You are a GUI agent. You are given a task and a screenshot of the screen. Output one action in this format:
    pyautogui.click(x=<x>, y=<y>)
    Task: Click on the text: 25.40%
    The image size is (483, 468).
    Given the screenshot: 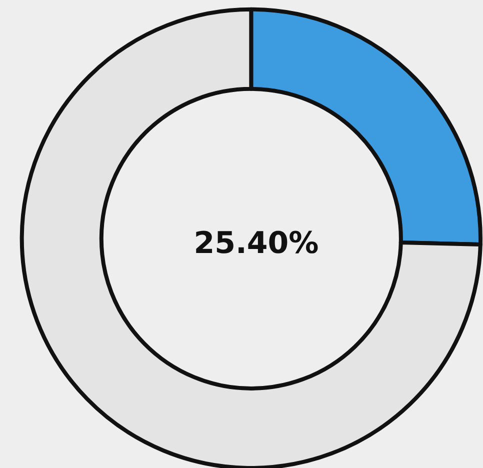 What is the action you would take?
    pyautogui.click(x=256, y=244)
    